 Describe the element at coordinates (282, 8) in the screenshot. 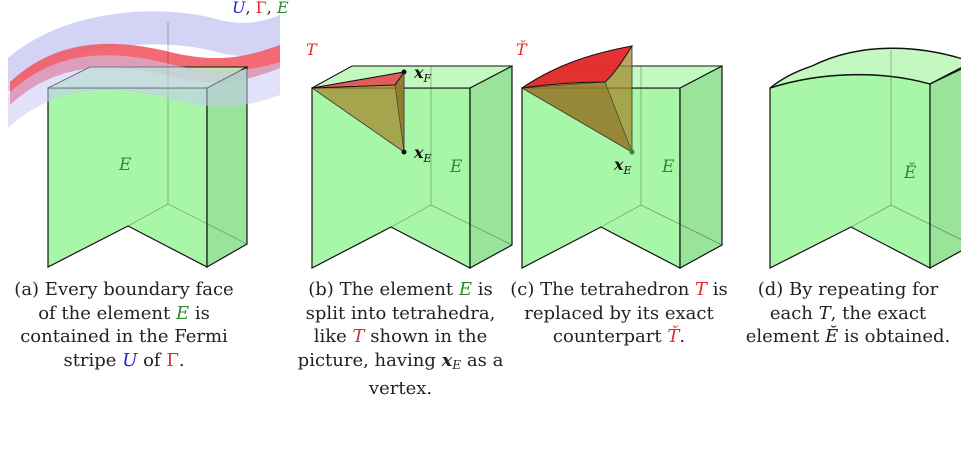

I see `legend-E: E` at that location.